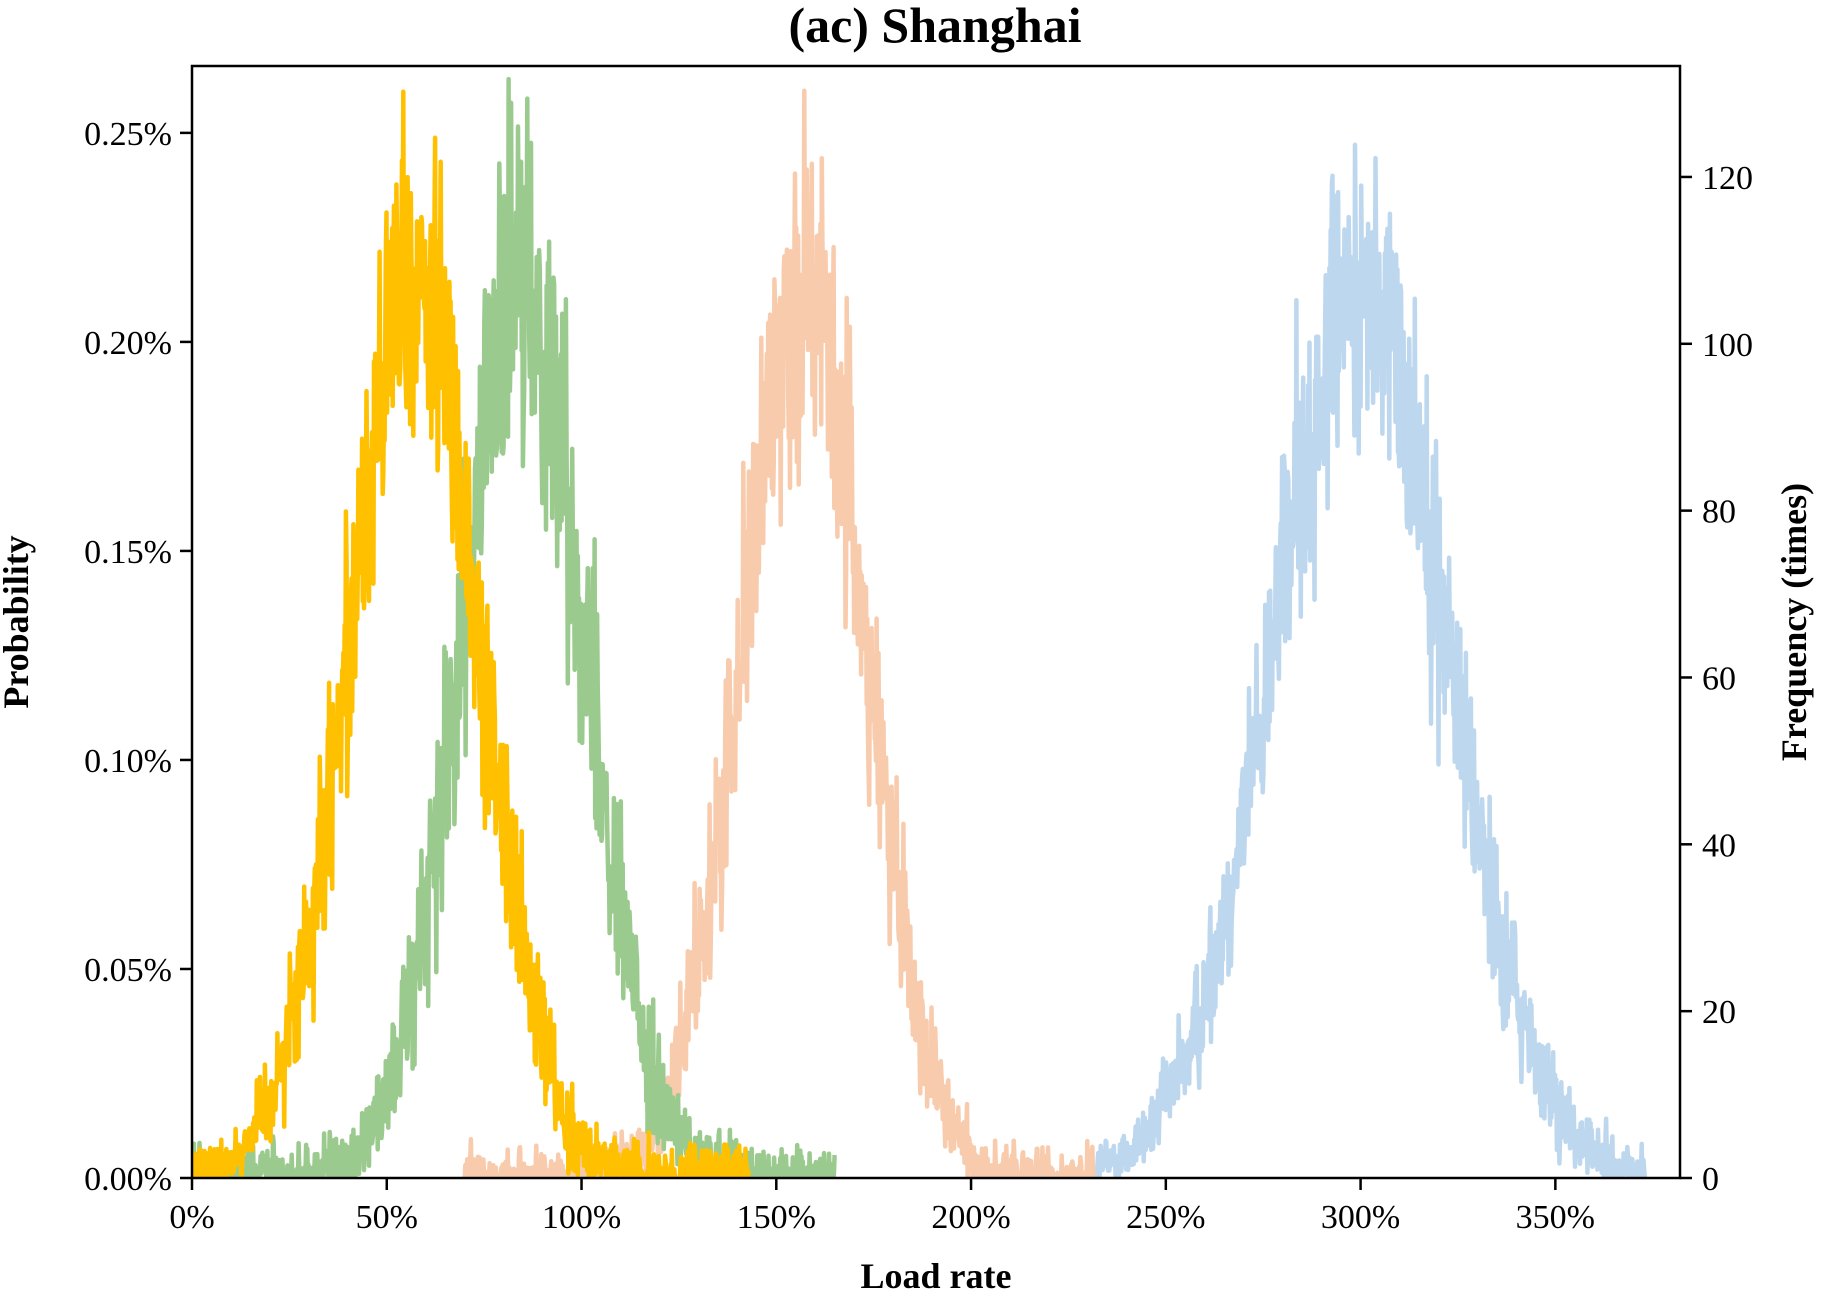  I want to click on y-tick-label: 0.10%, so click(128, 761).